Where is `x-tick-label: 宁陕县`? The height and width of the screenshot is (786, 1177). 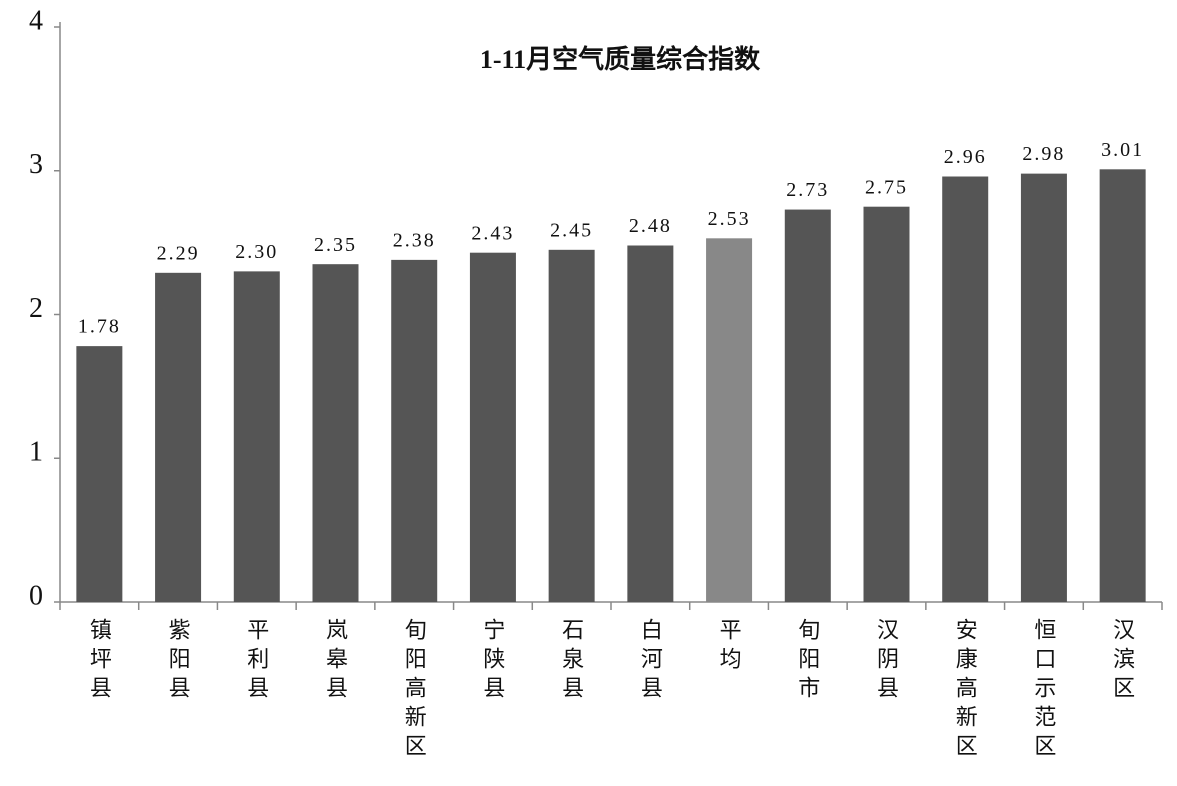 x-tick-label: 宁陕县 is located at coordinates (492, 661).